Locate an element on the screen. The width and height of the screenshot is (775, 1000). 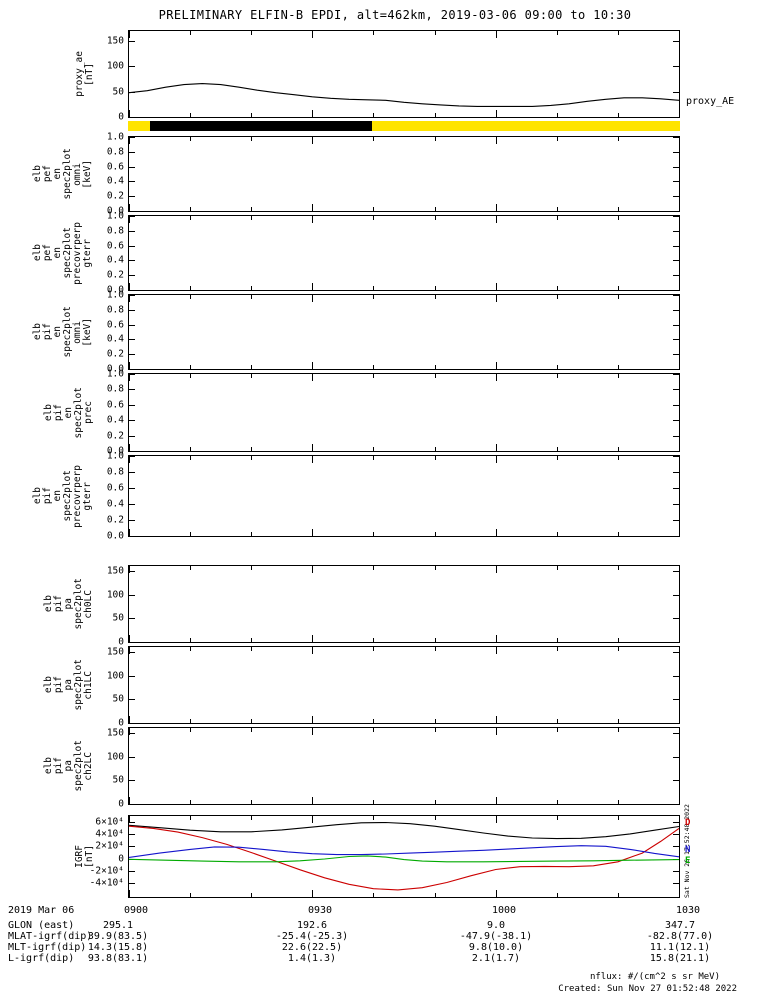
nflux-units-note: nflux: #/(cm^2 s sr MeV) is located at coordinates (654, 977).